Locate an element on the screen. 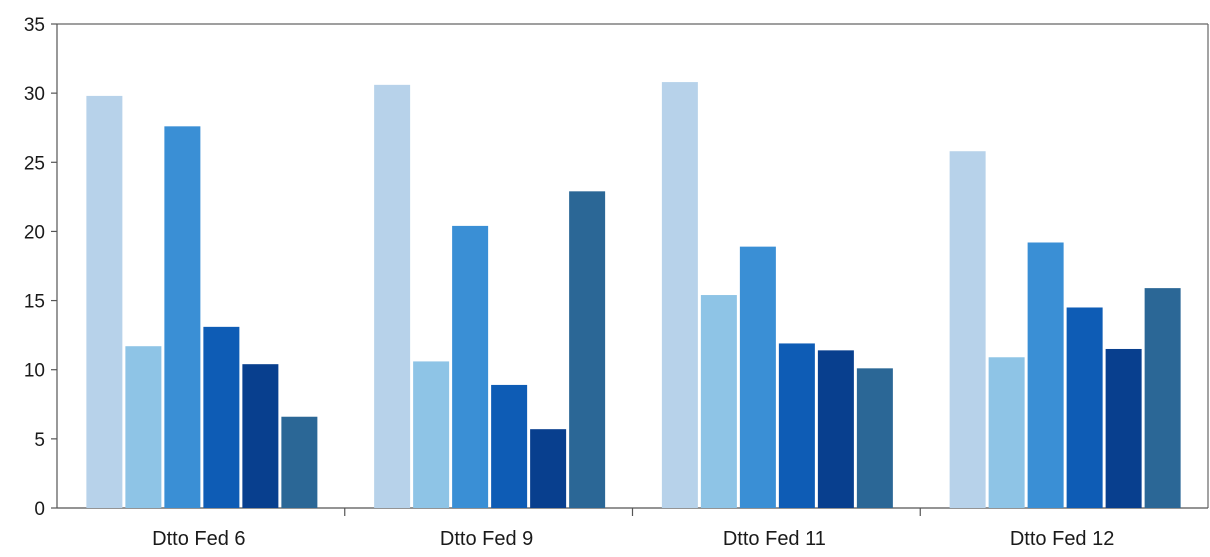  y-tick-label: 10 is located at coordinates (34, 371).